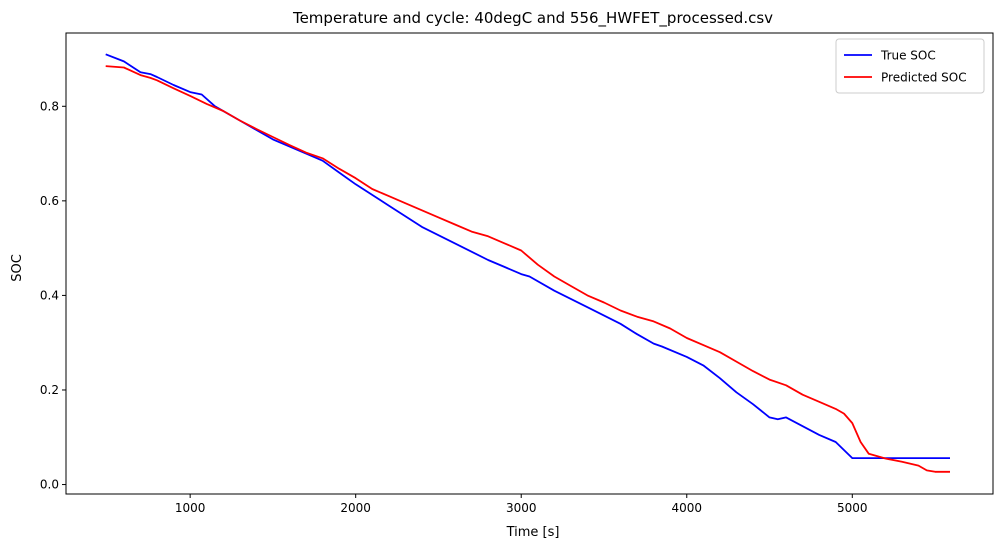 Image resolution: width=1001 pixels, height=551 pixels. Describe the element at coordinates (49, 485) in the screenshot. I see `y-tick-label: 0.0` at that location.